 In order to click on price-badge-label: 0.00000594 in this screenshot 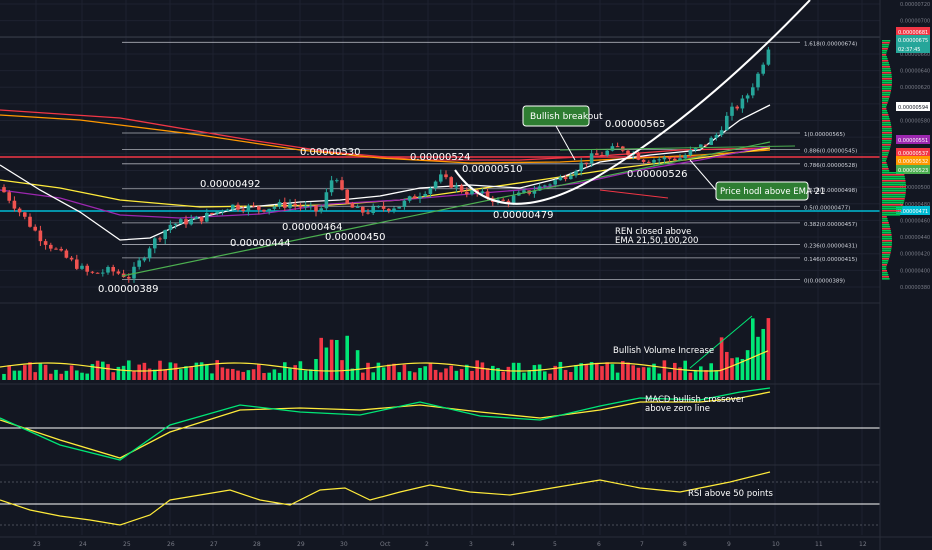, I will do `click(913, 108)`.